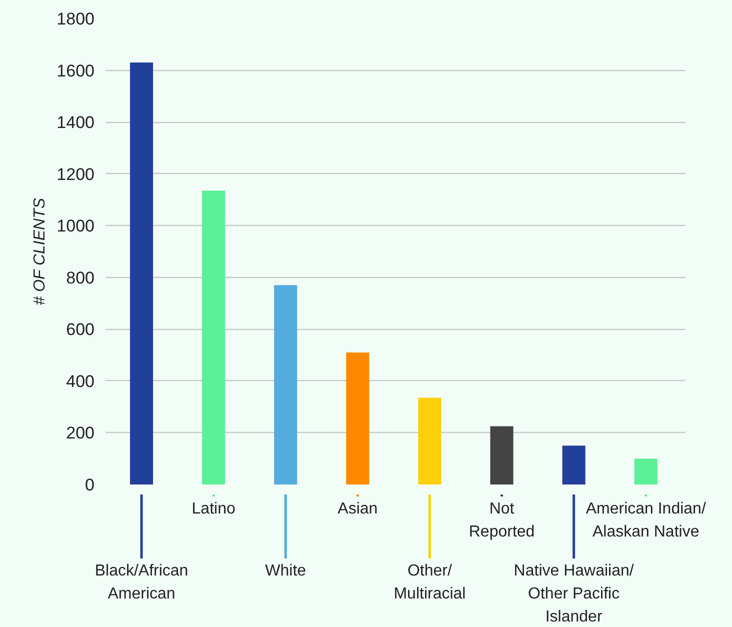 The height and width of the screenshot is (627, 732). I want to click on y-tick-label: 0, so click(90, 485).